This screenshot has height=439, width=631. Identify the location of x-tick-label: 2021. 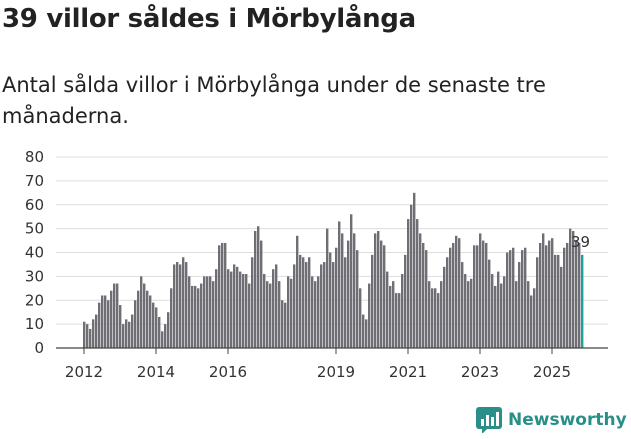
(408, 371).